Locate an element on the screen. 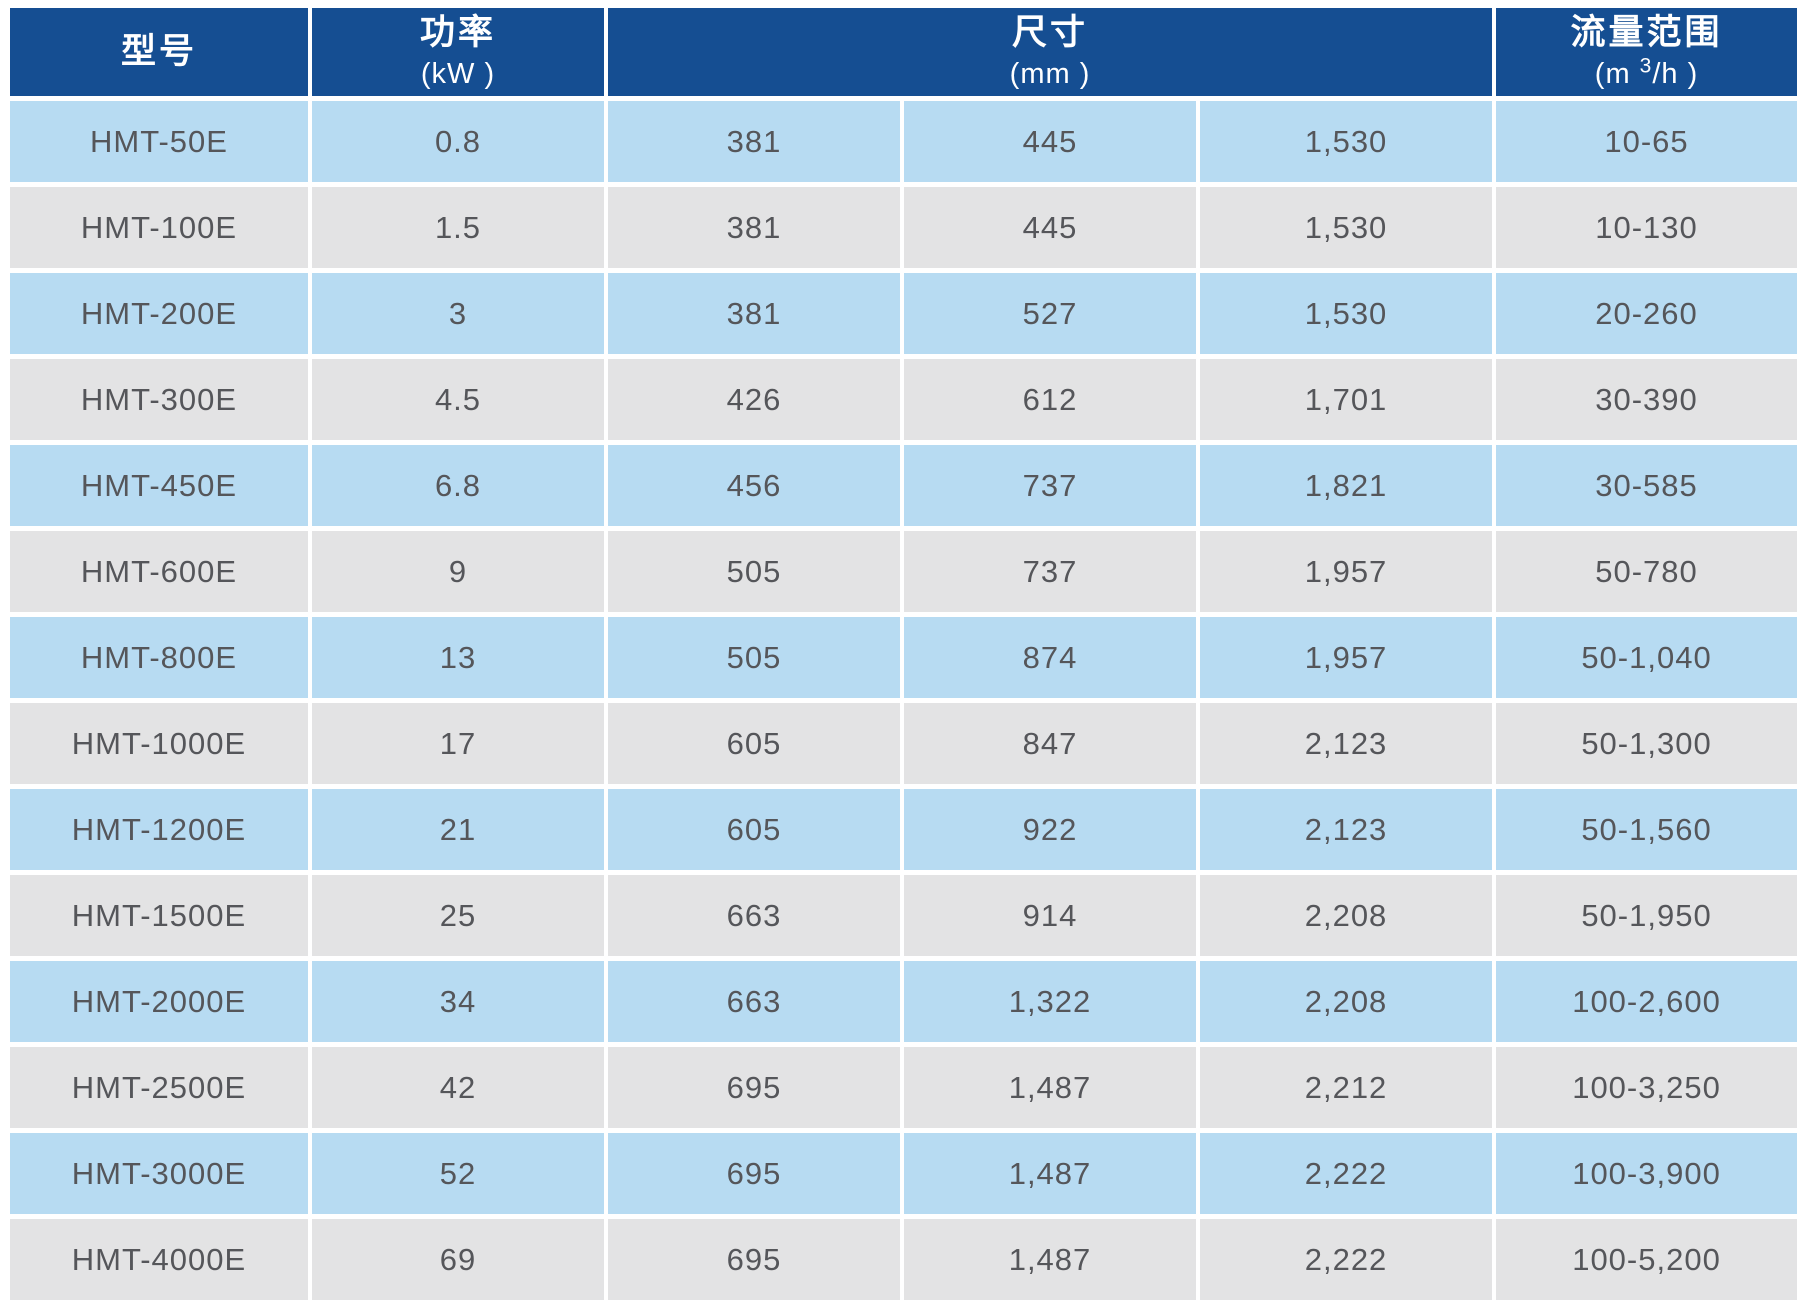  cell-model: HMT-450E is located at coordinates (159, 485).